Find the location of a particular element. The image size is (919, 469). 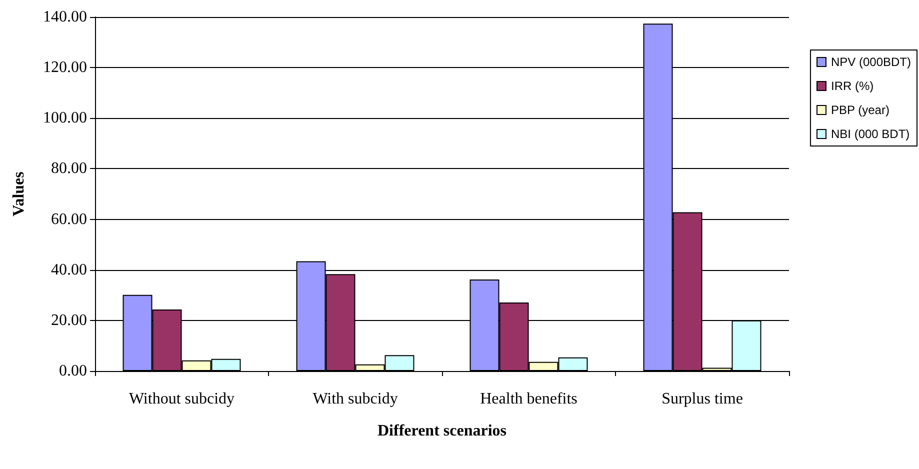

y-tick-label: 120.00 is located at coordinates (65, 67).